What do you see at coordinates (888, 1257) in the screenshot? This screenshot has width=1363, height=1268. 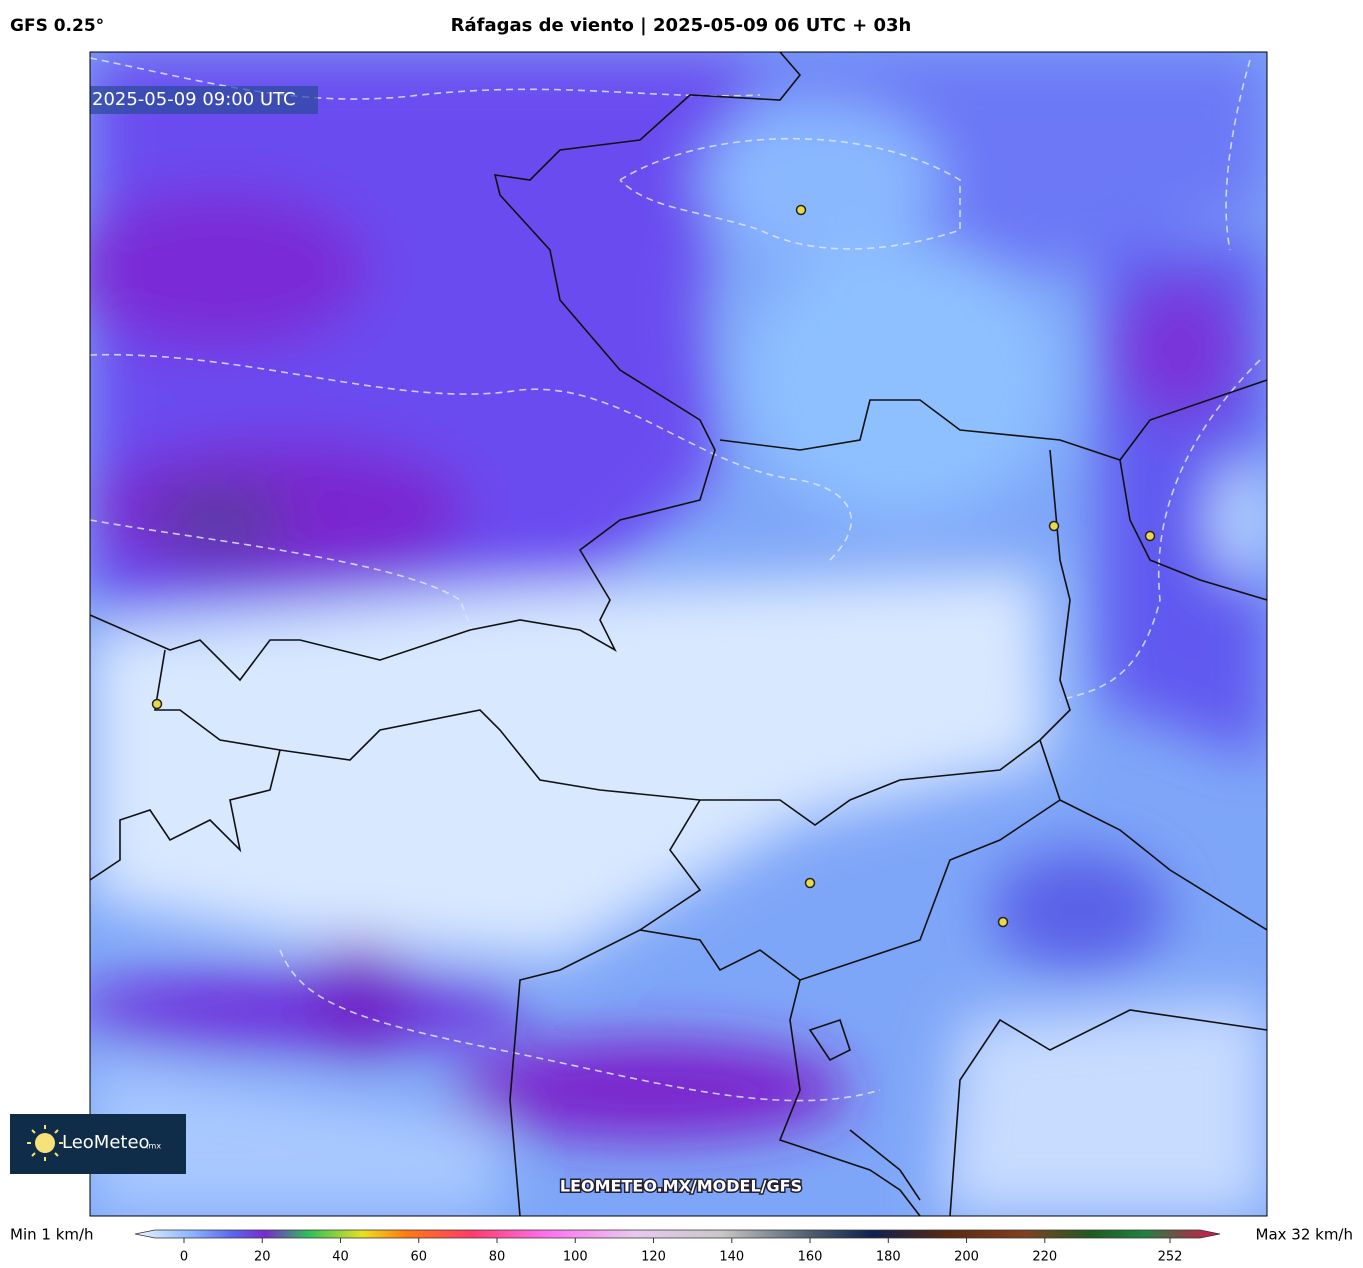 I see `colorbar-tick-label: 180` at bounding box center [888, 1257].